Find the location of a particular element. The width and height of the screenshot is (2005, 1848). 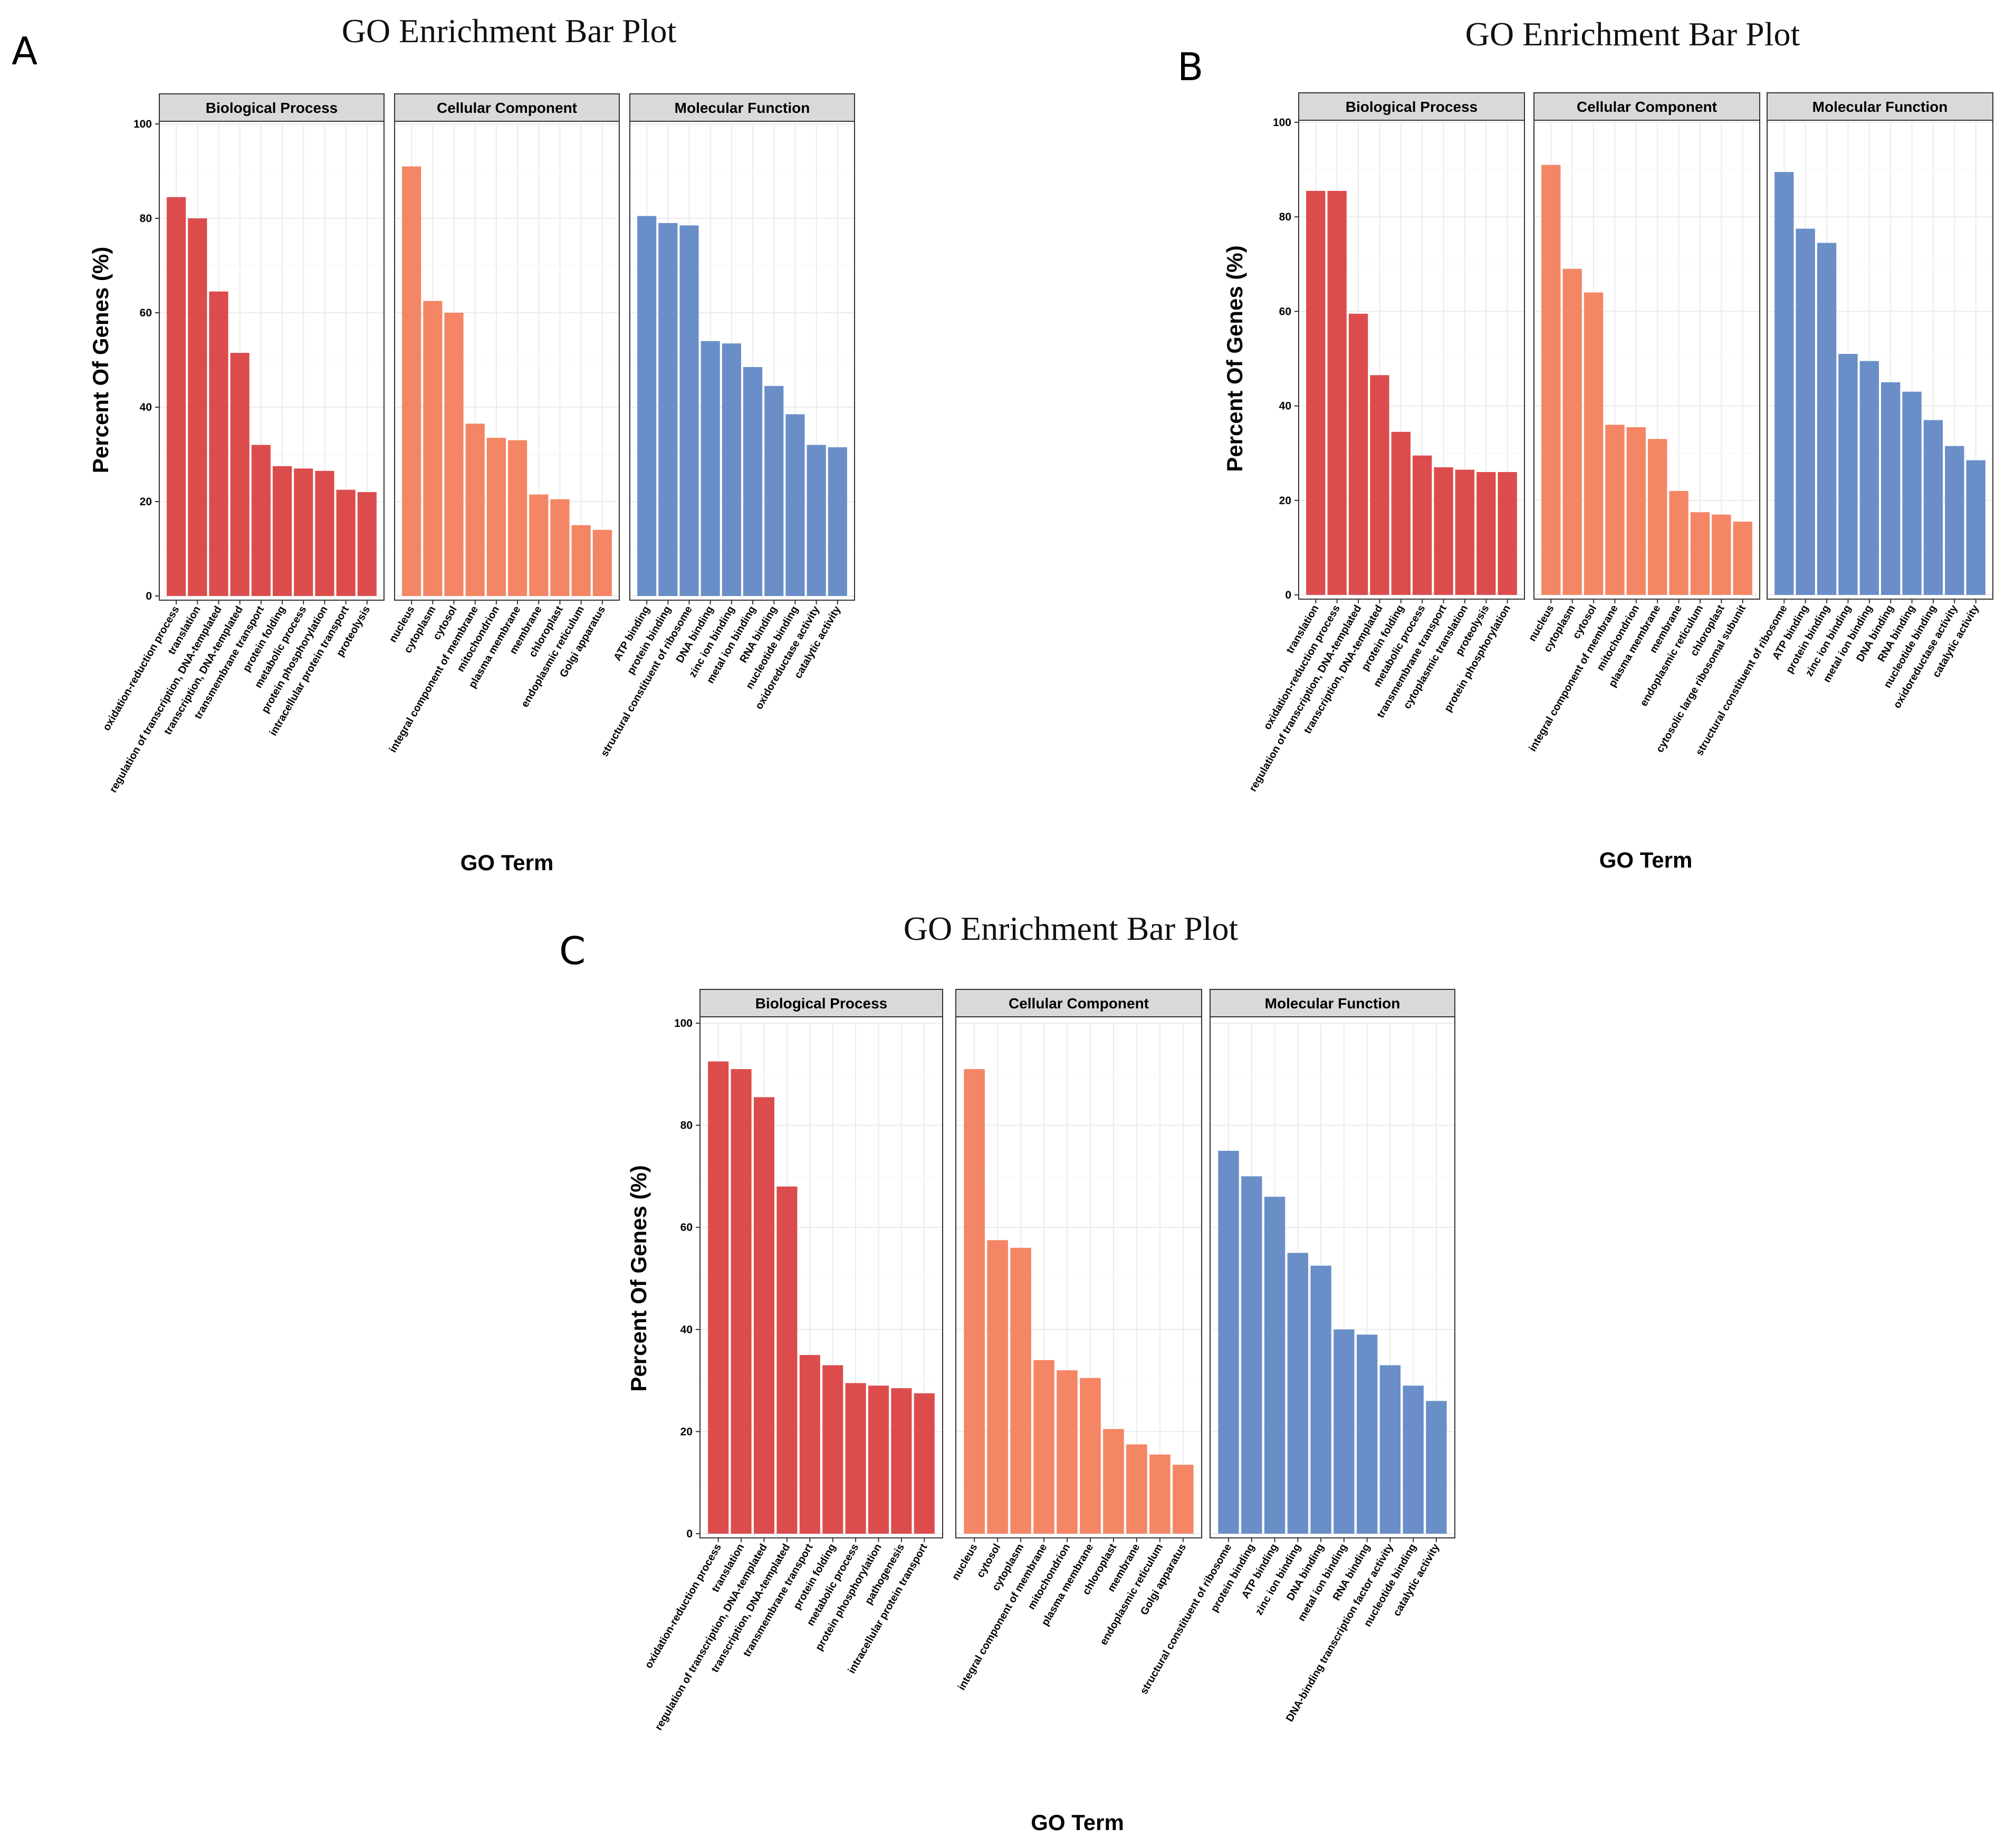

y-tick-label: 20 is located at coordinates (146, 502).